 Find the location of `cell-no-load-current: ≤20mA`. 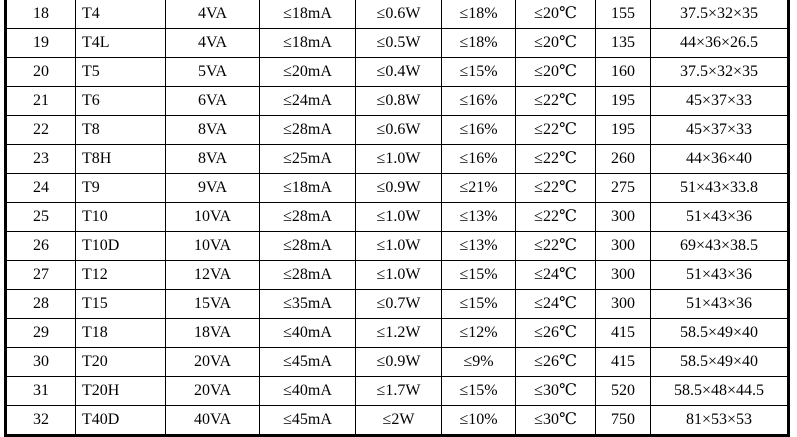

cell-no-load-current: ≤20mA is located at coordinates (307, 72).